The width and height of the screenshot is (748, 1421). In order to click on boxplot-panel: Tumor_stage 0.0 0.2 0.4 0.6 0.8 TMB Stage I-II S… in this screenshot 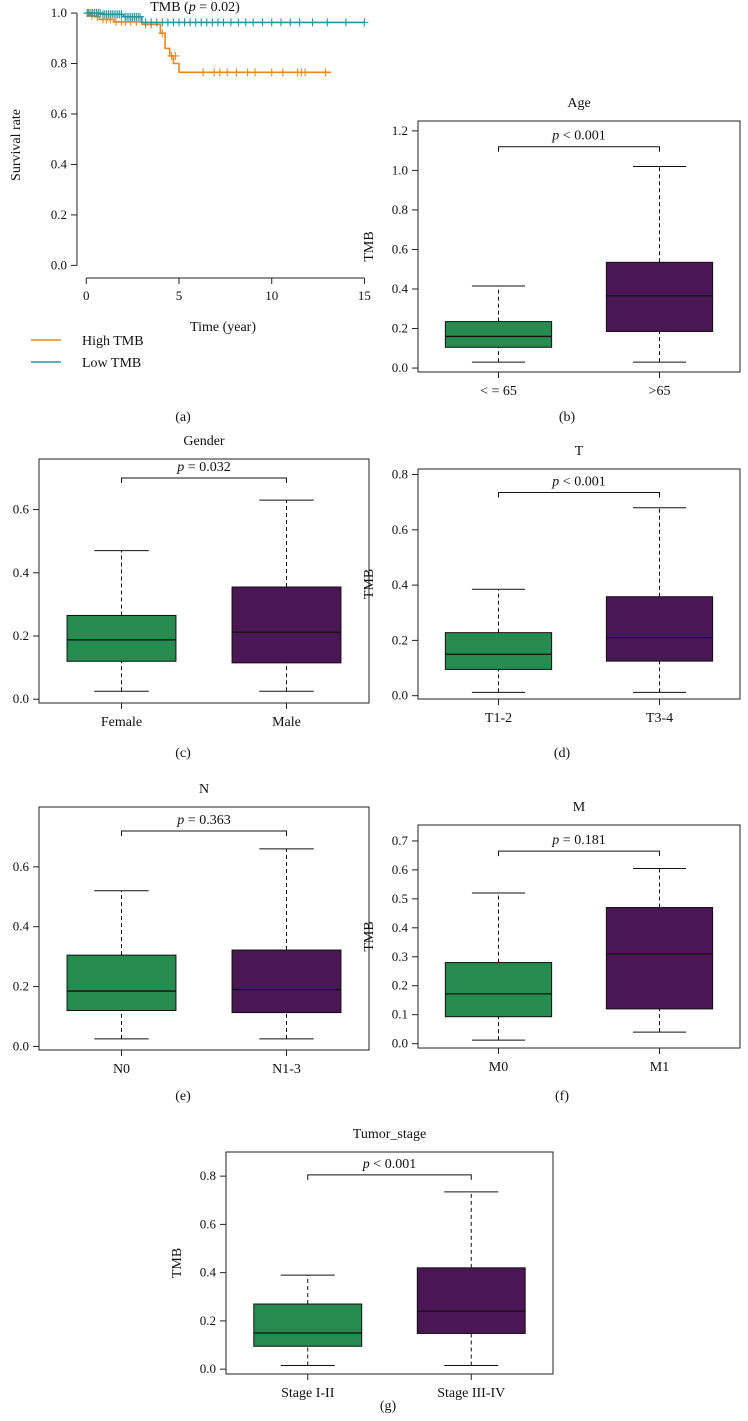, I will do `click(362, 1264)`.